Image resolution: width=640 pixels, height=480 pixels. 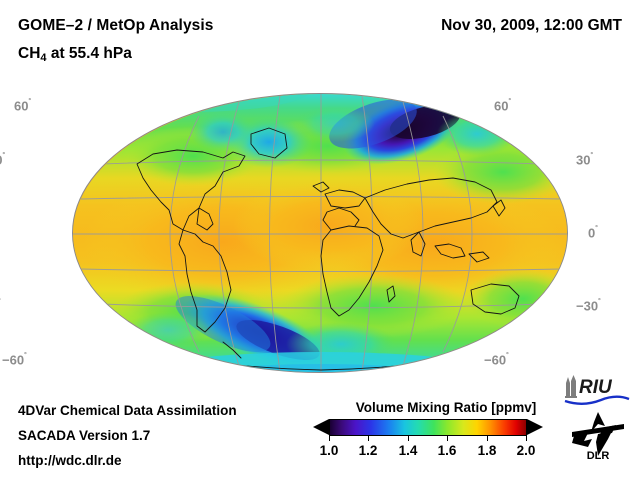 I want to click on colorbar-extend-min-arrow, so click(x=321, y=427).